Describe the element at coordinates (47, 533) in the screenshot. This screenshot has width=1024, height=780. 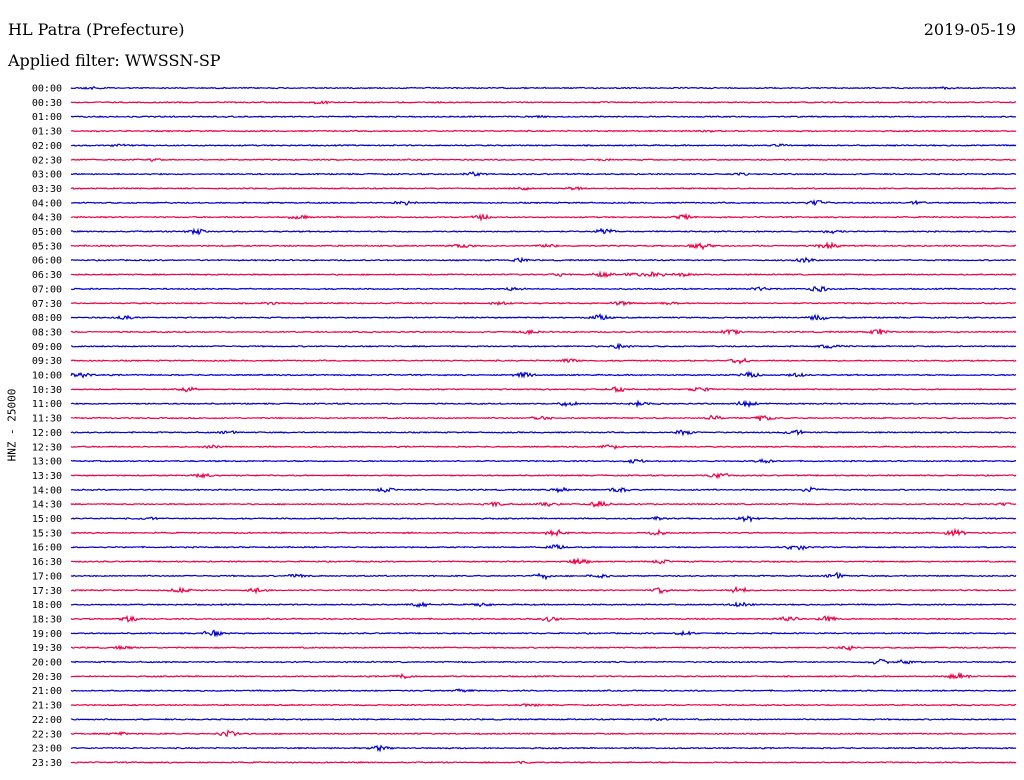
I see `time-tick-label: 15:30` at that location.